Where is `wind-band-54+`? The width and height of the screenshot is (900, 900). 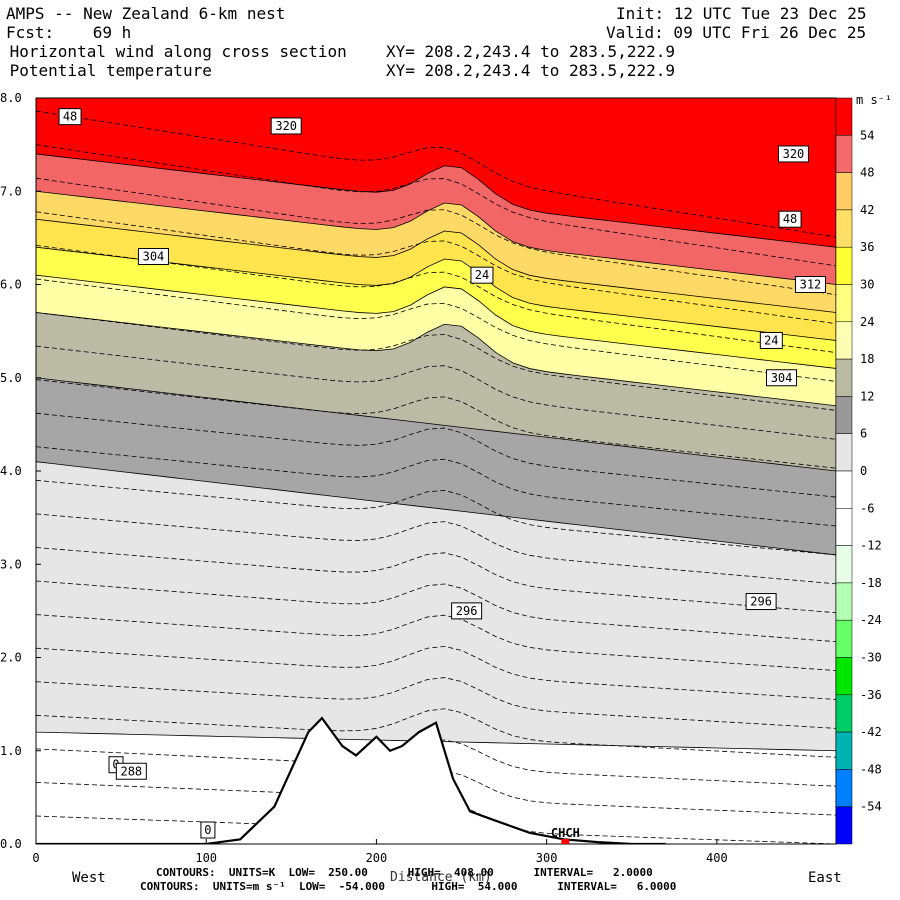
wind-band-54+ is located at coordinates (436, 173).